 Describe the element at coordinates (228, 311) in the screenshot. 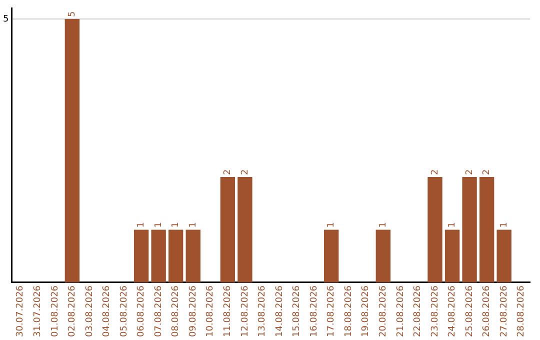

I see `x-tick-label: 11.08.2026` at that location.